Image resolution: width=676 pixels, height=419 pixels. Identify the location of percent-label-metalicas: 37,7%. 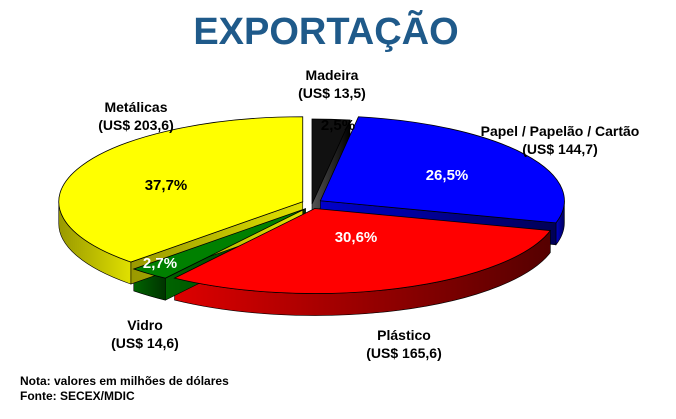
(166, 185).